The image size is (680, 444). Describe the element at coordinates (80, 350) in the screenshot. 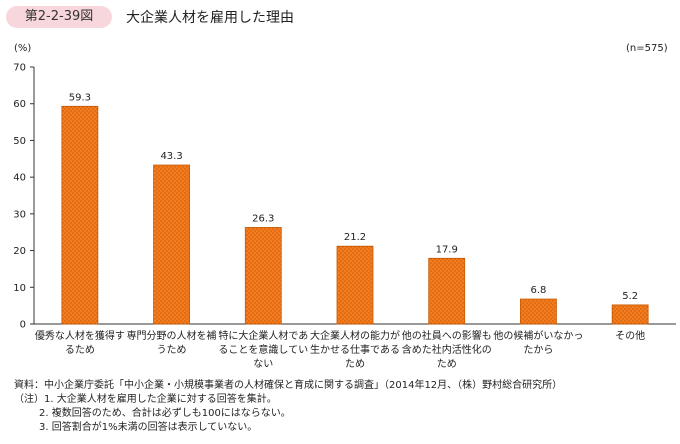

I see `x-category-label: るため` at that location.